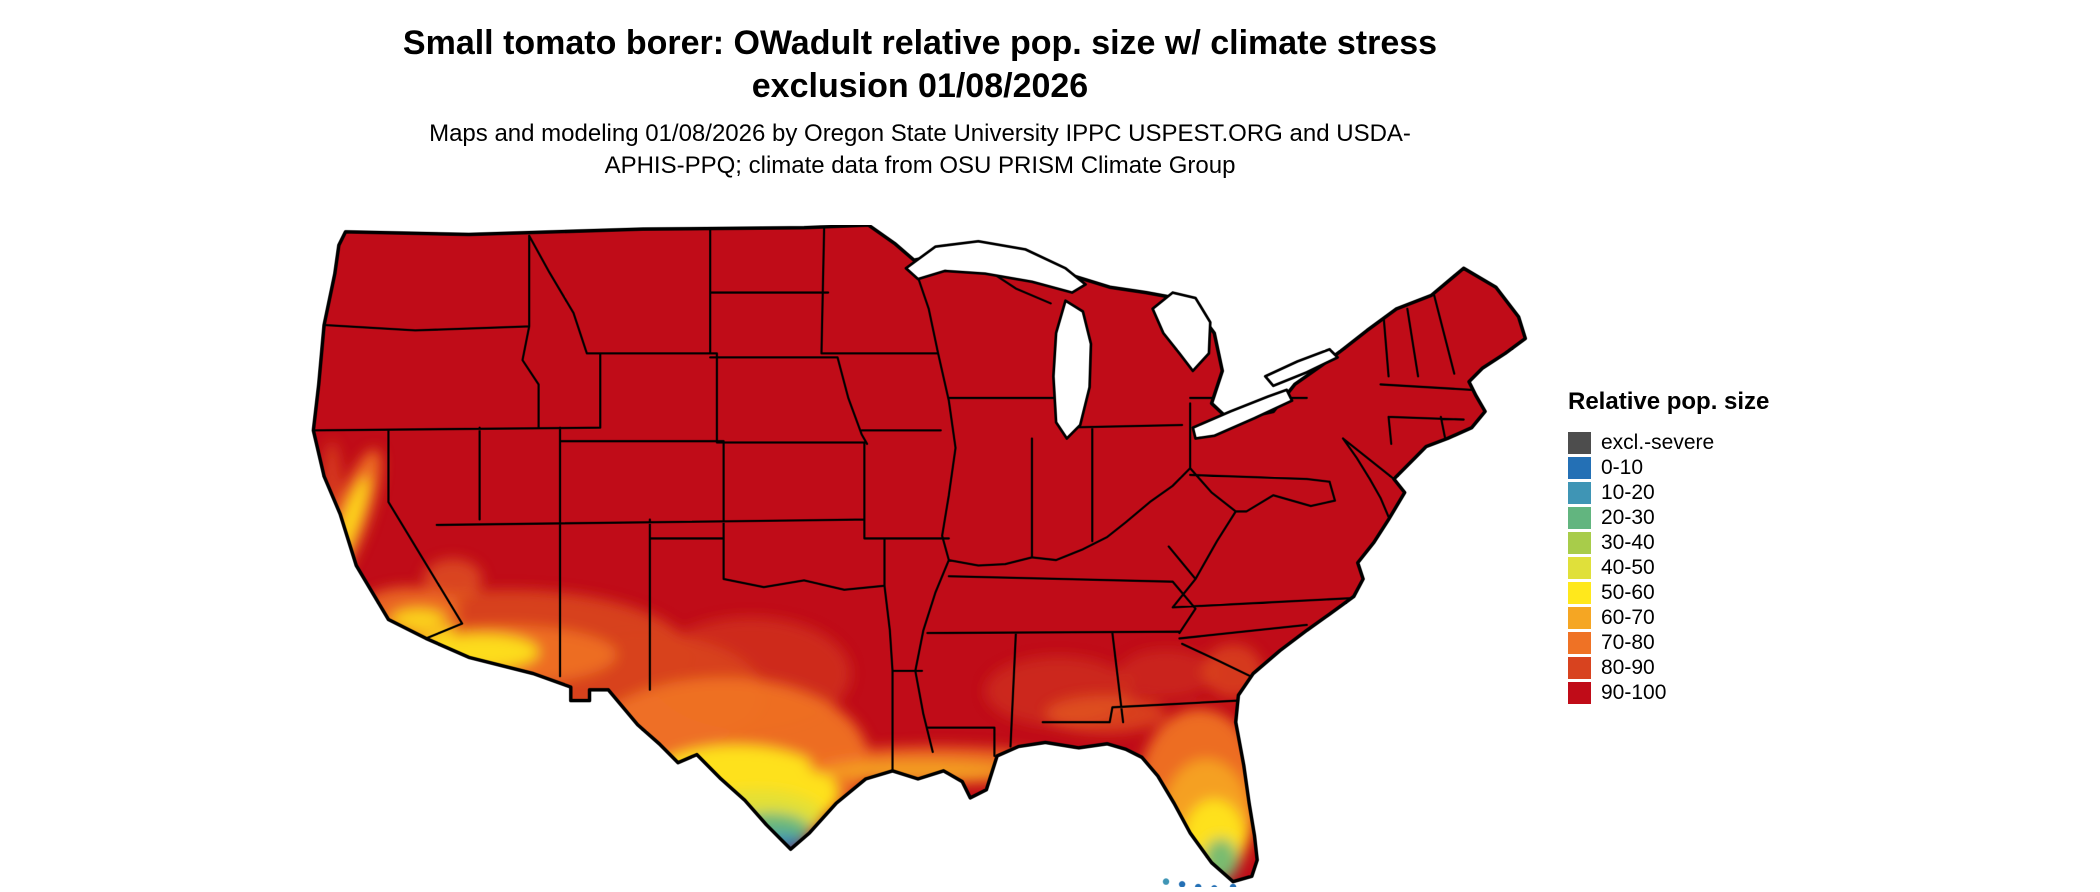  Describe the element at coordinates (1718, 642) in the screenshot. I see `legend-item: 70-80` at that location.